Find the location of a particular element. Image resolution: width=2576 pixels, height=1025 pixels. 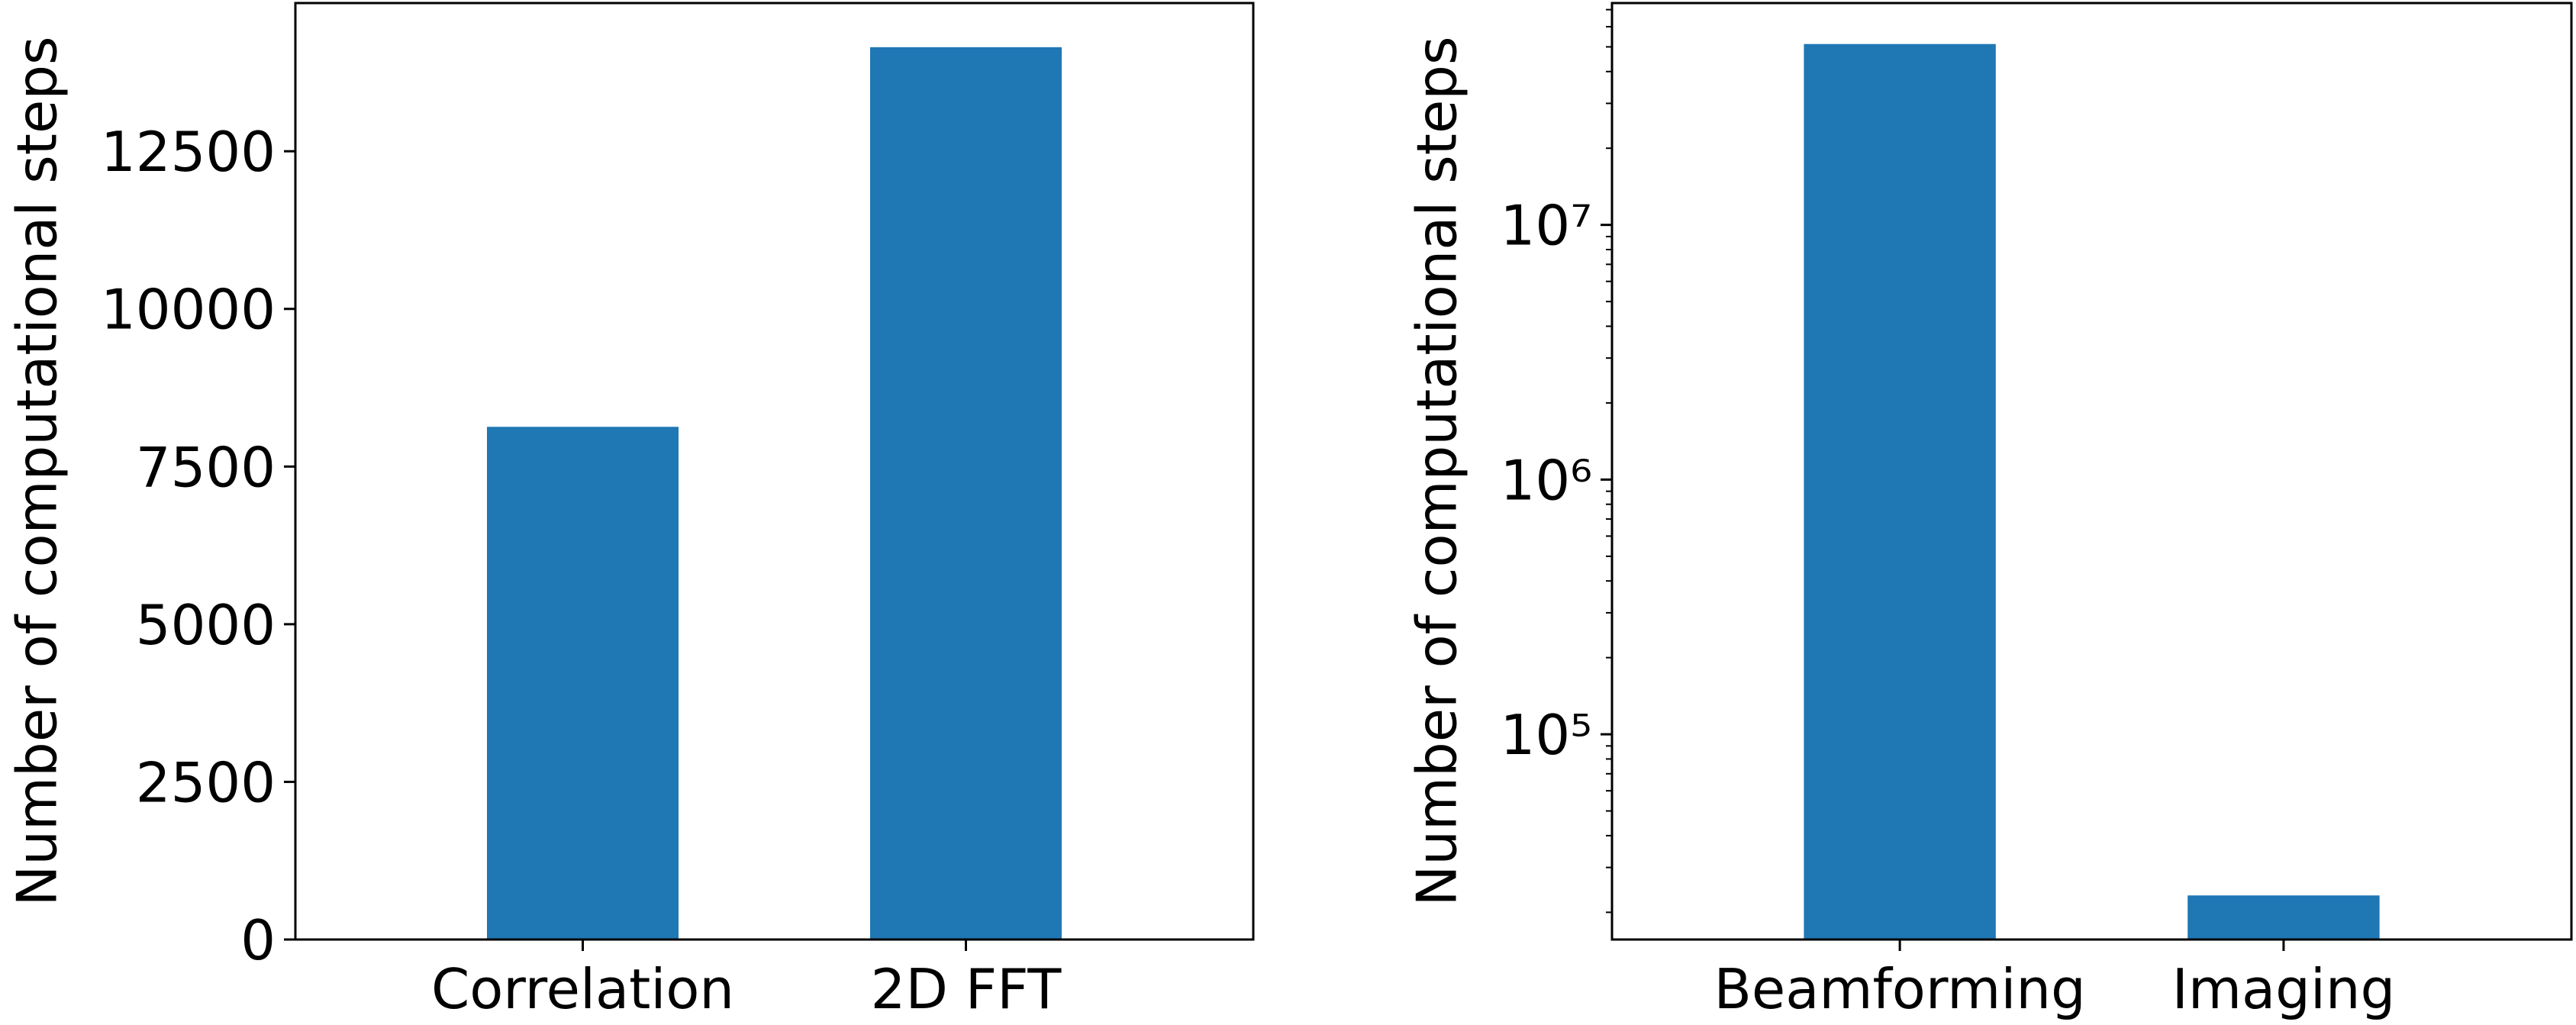

y-tick-label: 10⁵ is located at coordinates (1547, 735).